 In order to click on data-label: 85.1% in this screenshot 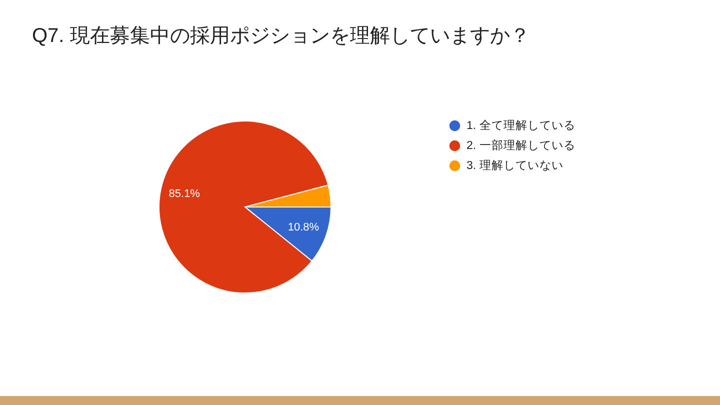, I will do `click(184, 194)`.